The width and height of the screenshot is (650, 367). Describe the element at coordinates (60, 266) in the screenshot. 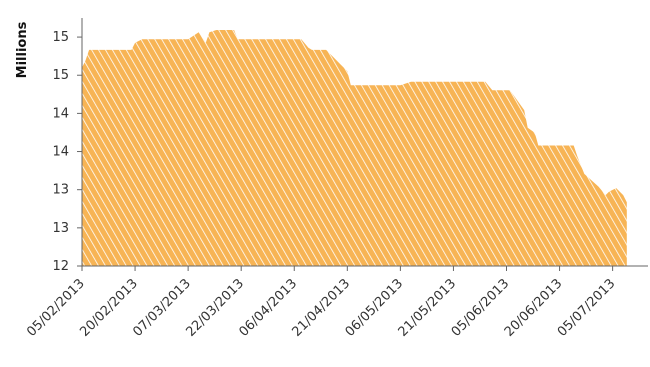

I see `y-tick-label: 12` at that location.